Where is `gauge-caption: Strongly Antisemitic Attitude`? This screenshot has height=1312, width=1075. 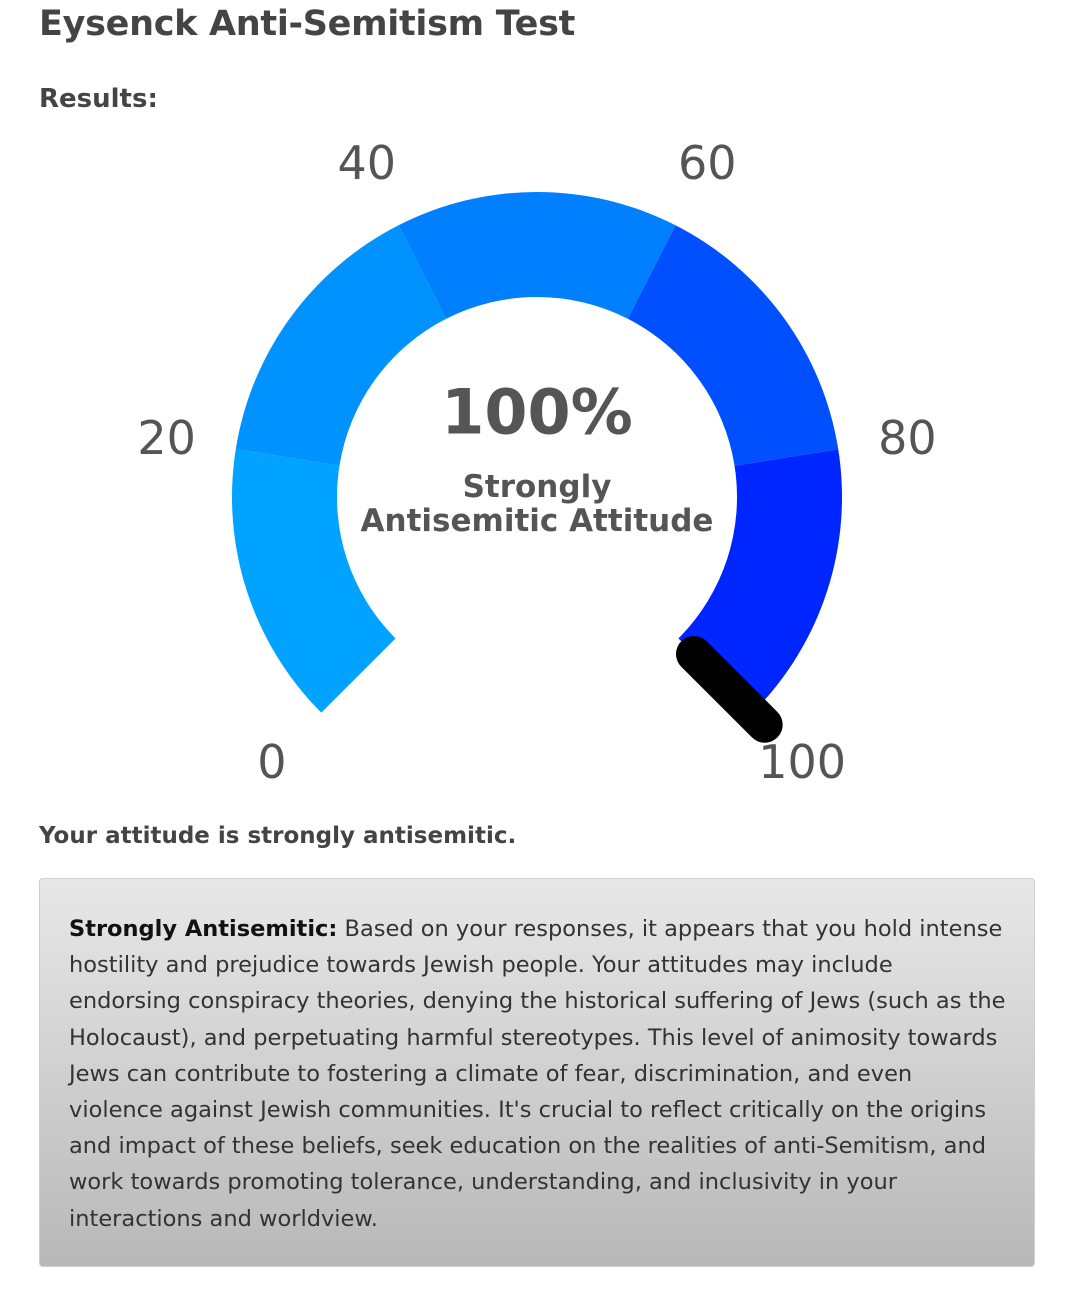
gauge-caption: Strongly Antisemitic Attitude is located at coordinates (537, 504).